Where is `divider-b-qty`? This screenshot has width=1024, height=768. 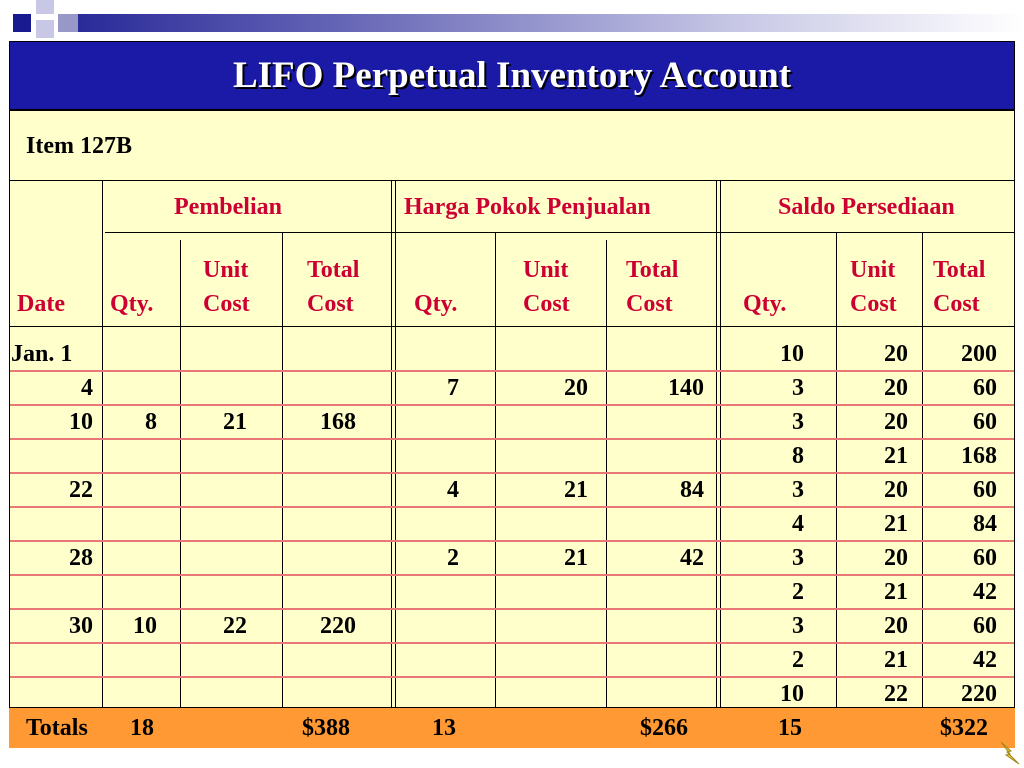 divider-b-qty is located at coordinates (836, 470).